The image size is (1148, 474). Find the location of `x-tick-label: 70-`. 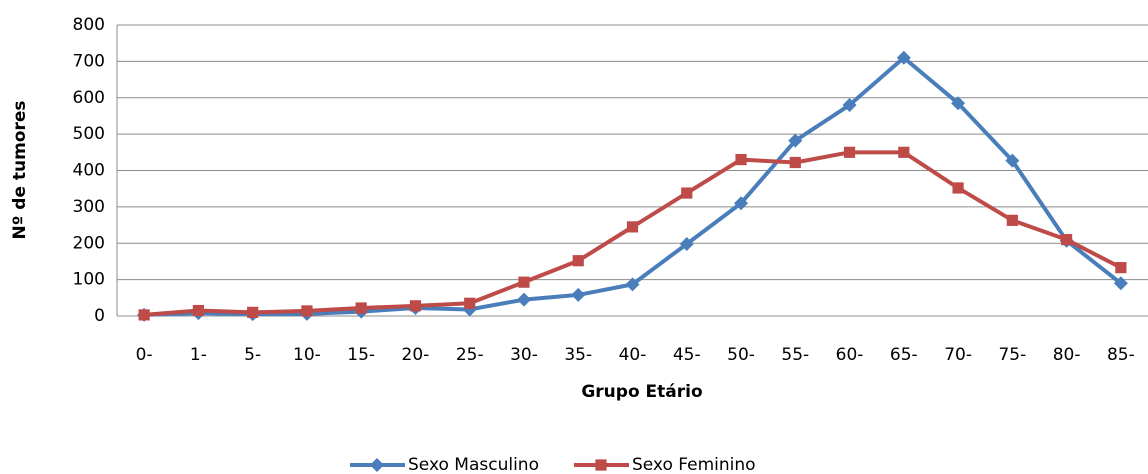

x-tick-label: 70- is located at coordinates (958, 355).